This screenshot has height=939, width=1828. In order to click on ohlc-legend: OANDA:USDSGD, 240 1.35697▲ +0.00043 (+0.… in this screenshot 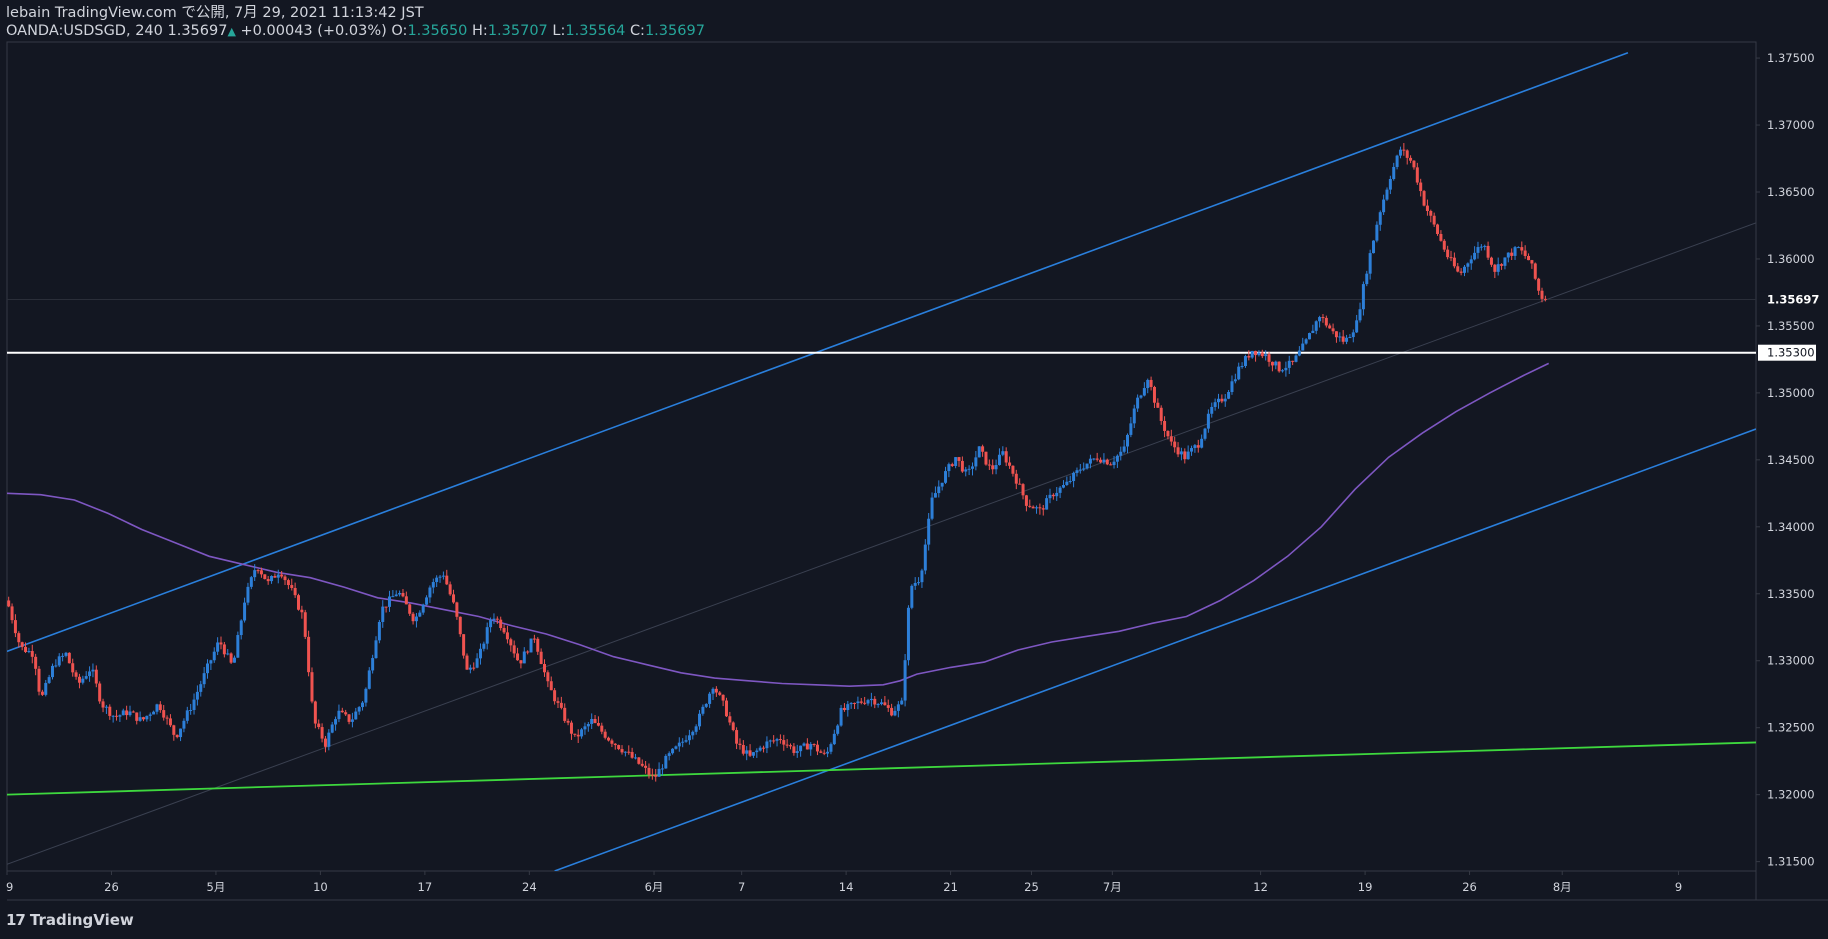, I will do `click(355, 31)`.